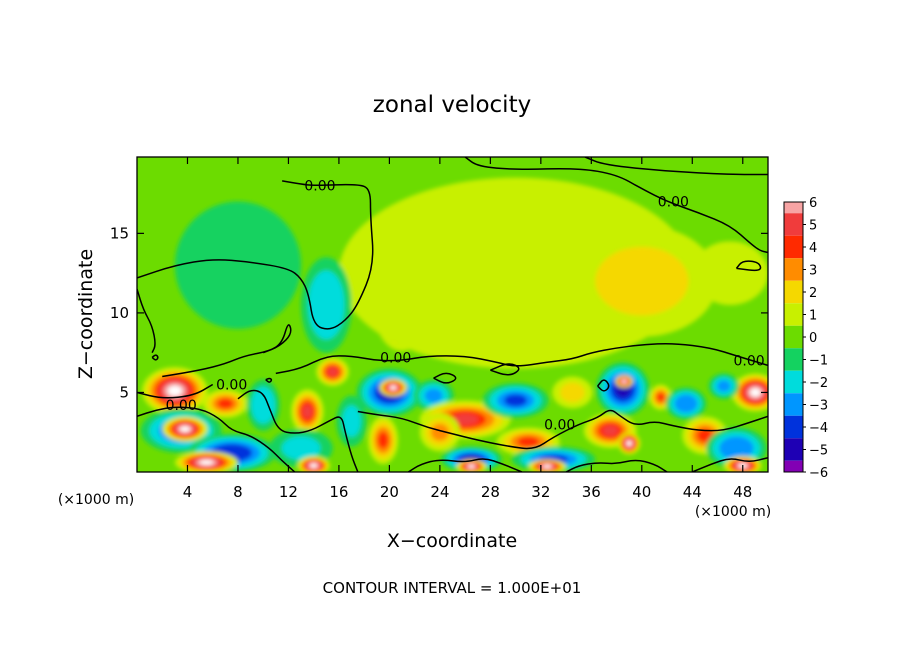 The height and width of the screenshot is (658, 904). I want to click on colorbar: 6 5 4 3 2 1 0 −1 −2 −3 −4 −5 −6, so click(805, 338).